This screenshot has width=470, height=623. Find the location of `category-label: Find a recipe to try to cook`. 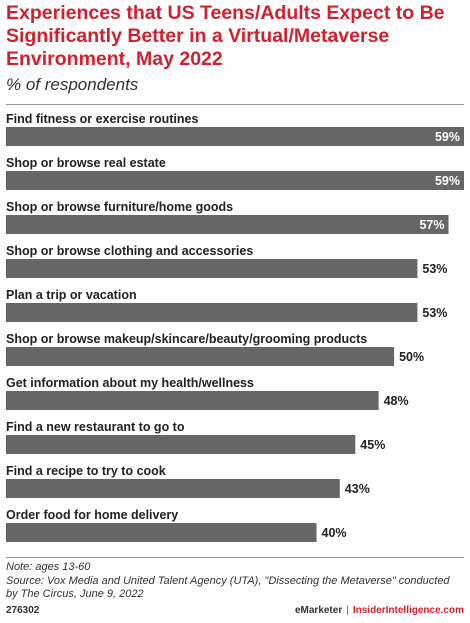

category-label: Find a recipe to try to cook is located at coordinates (86, 471).